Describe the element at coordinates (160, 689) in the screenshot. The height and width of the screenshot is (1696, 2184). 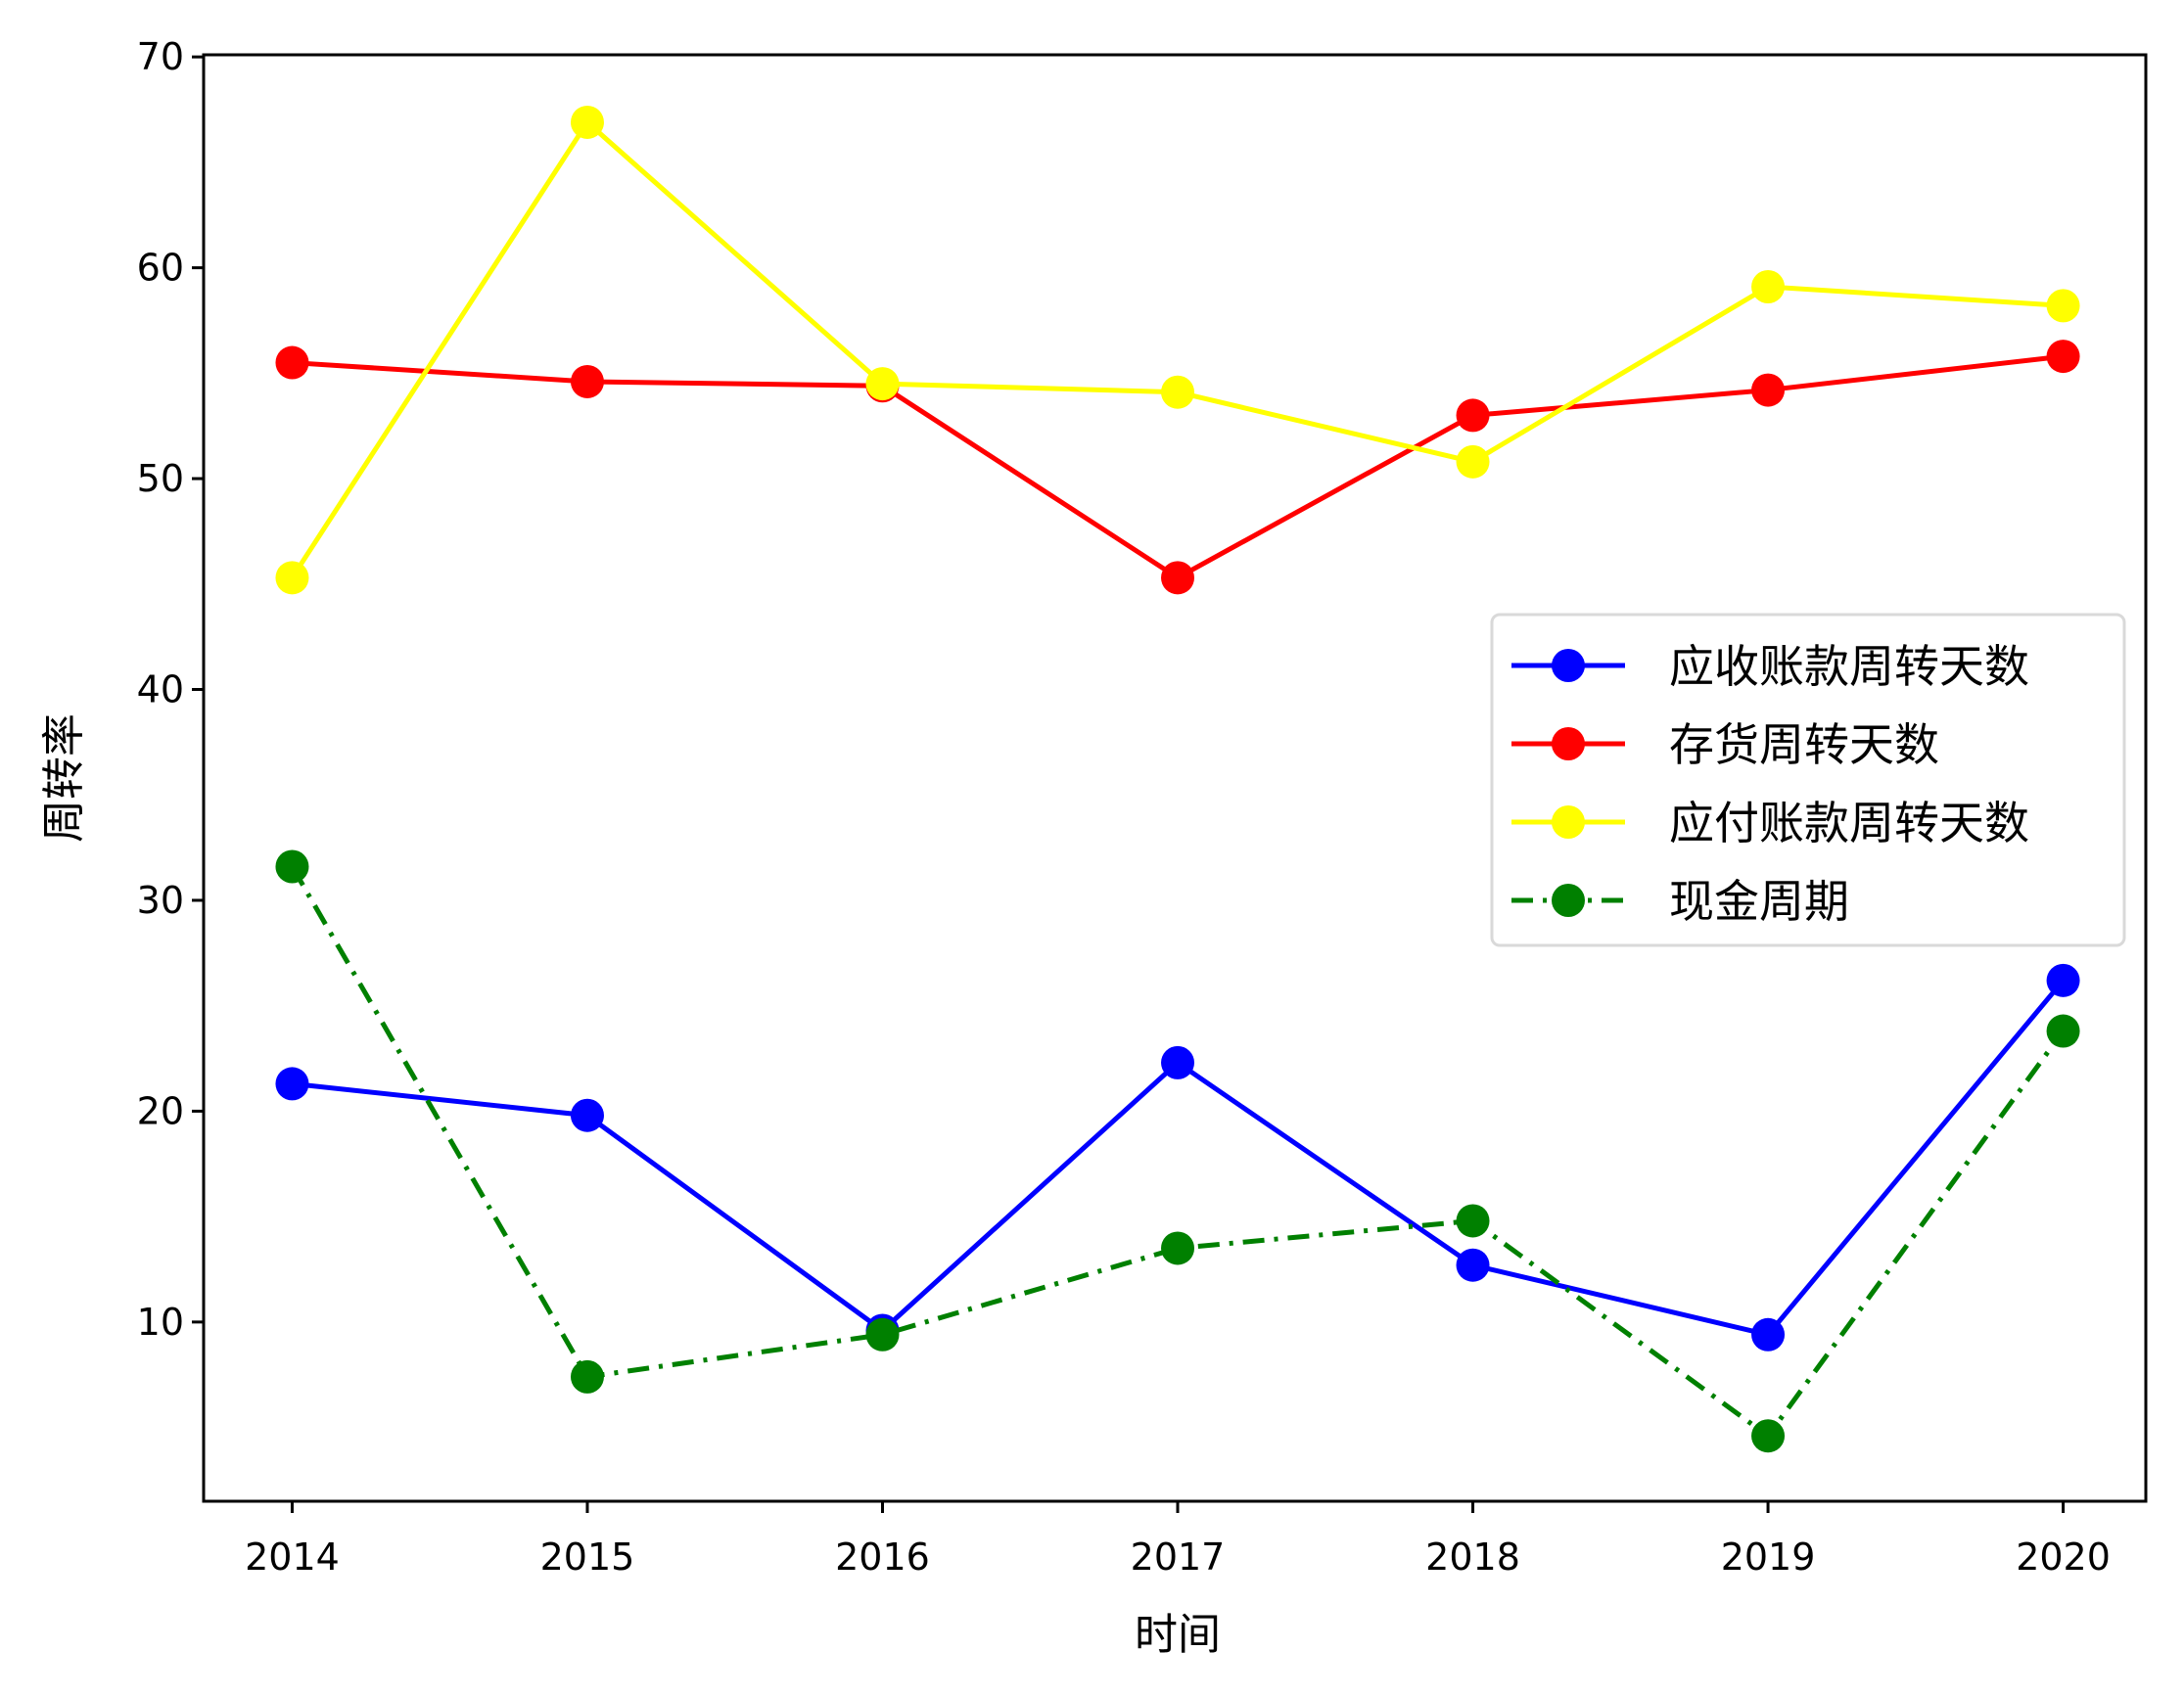
I see `y-tick-label: 40` at that location.